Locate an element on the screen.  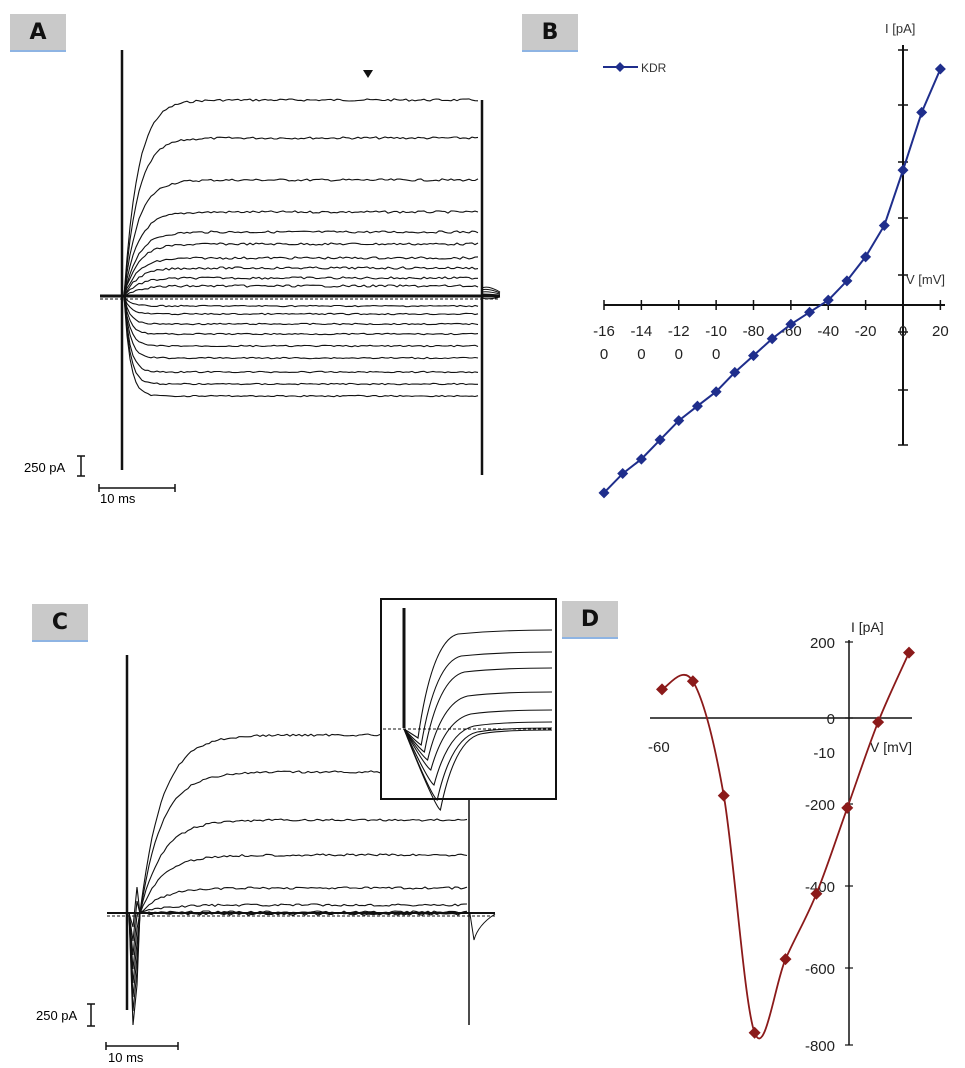
panel-b-legend-marker is located at coordinates (620, 67).